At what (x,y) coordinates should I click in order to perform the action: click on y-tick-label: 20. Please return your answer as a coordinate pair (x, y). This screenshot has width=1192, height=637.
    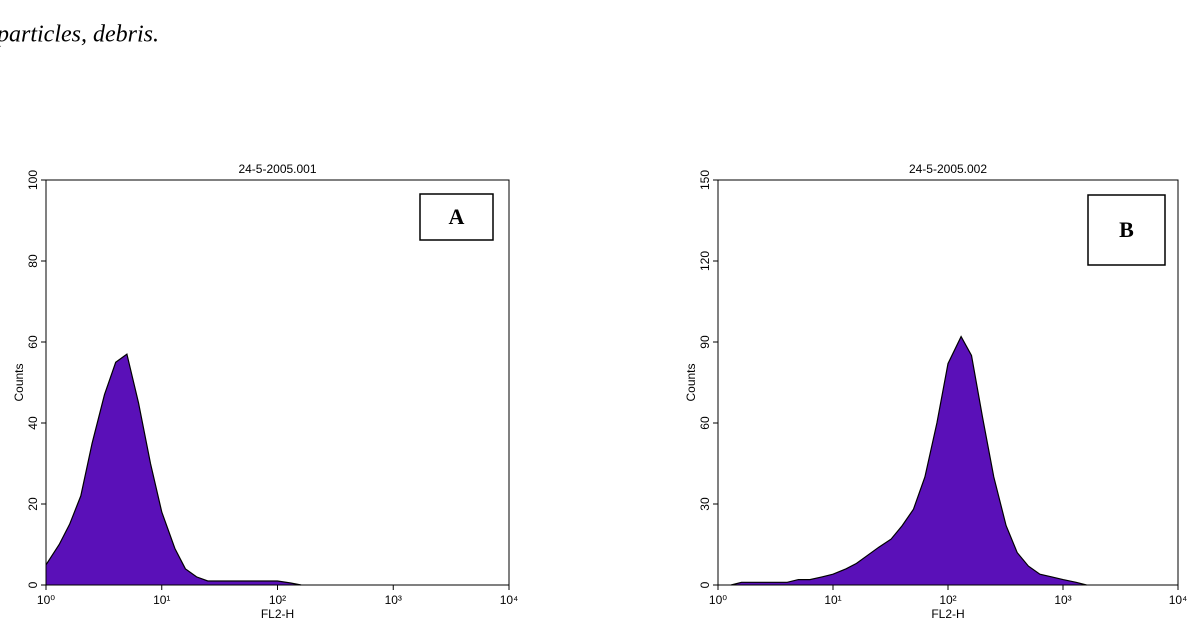
    Looking at the image, I should click on (33, 504).